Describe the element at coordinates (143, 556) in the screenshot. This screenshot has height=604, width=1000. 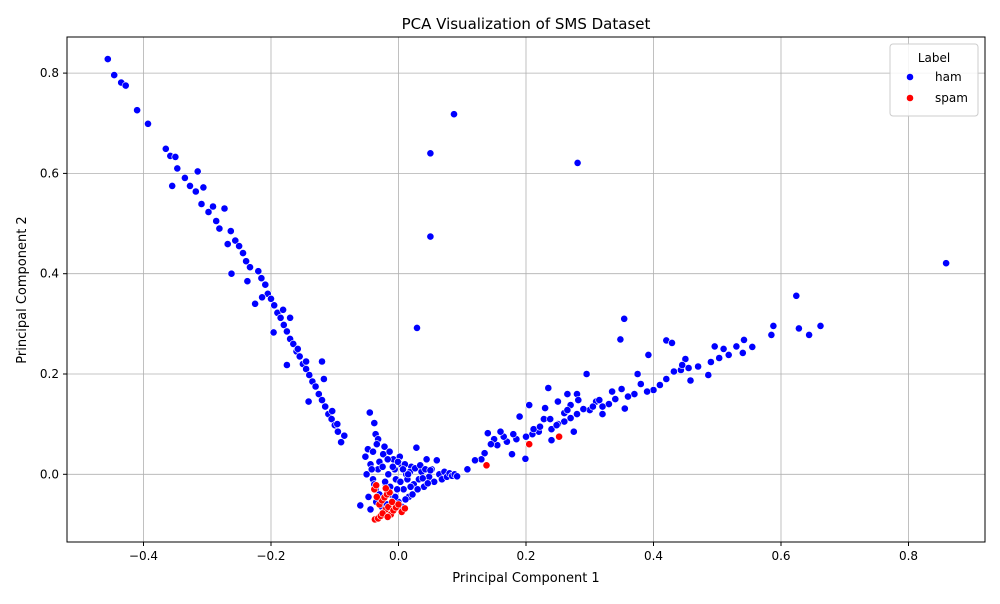
I see `x-tick-label: −0.4` at that location.